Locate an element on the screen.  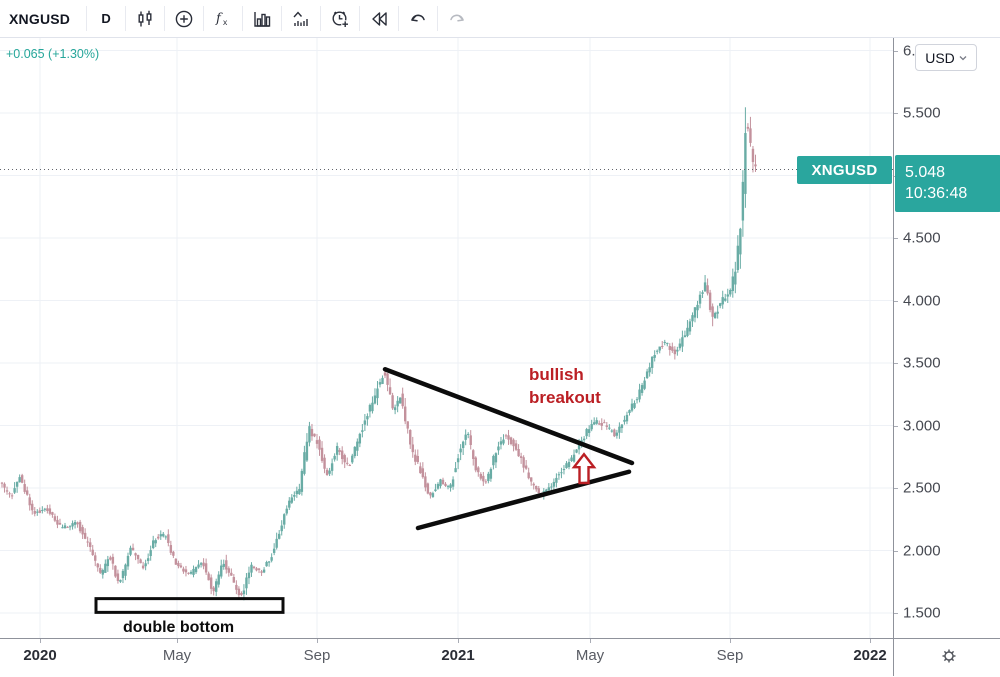
undo-button is located at coordinates (418, 19).